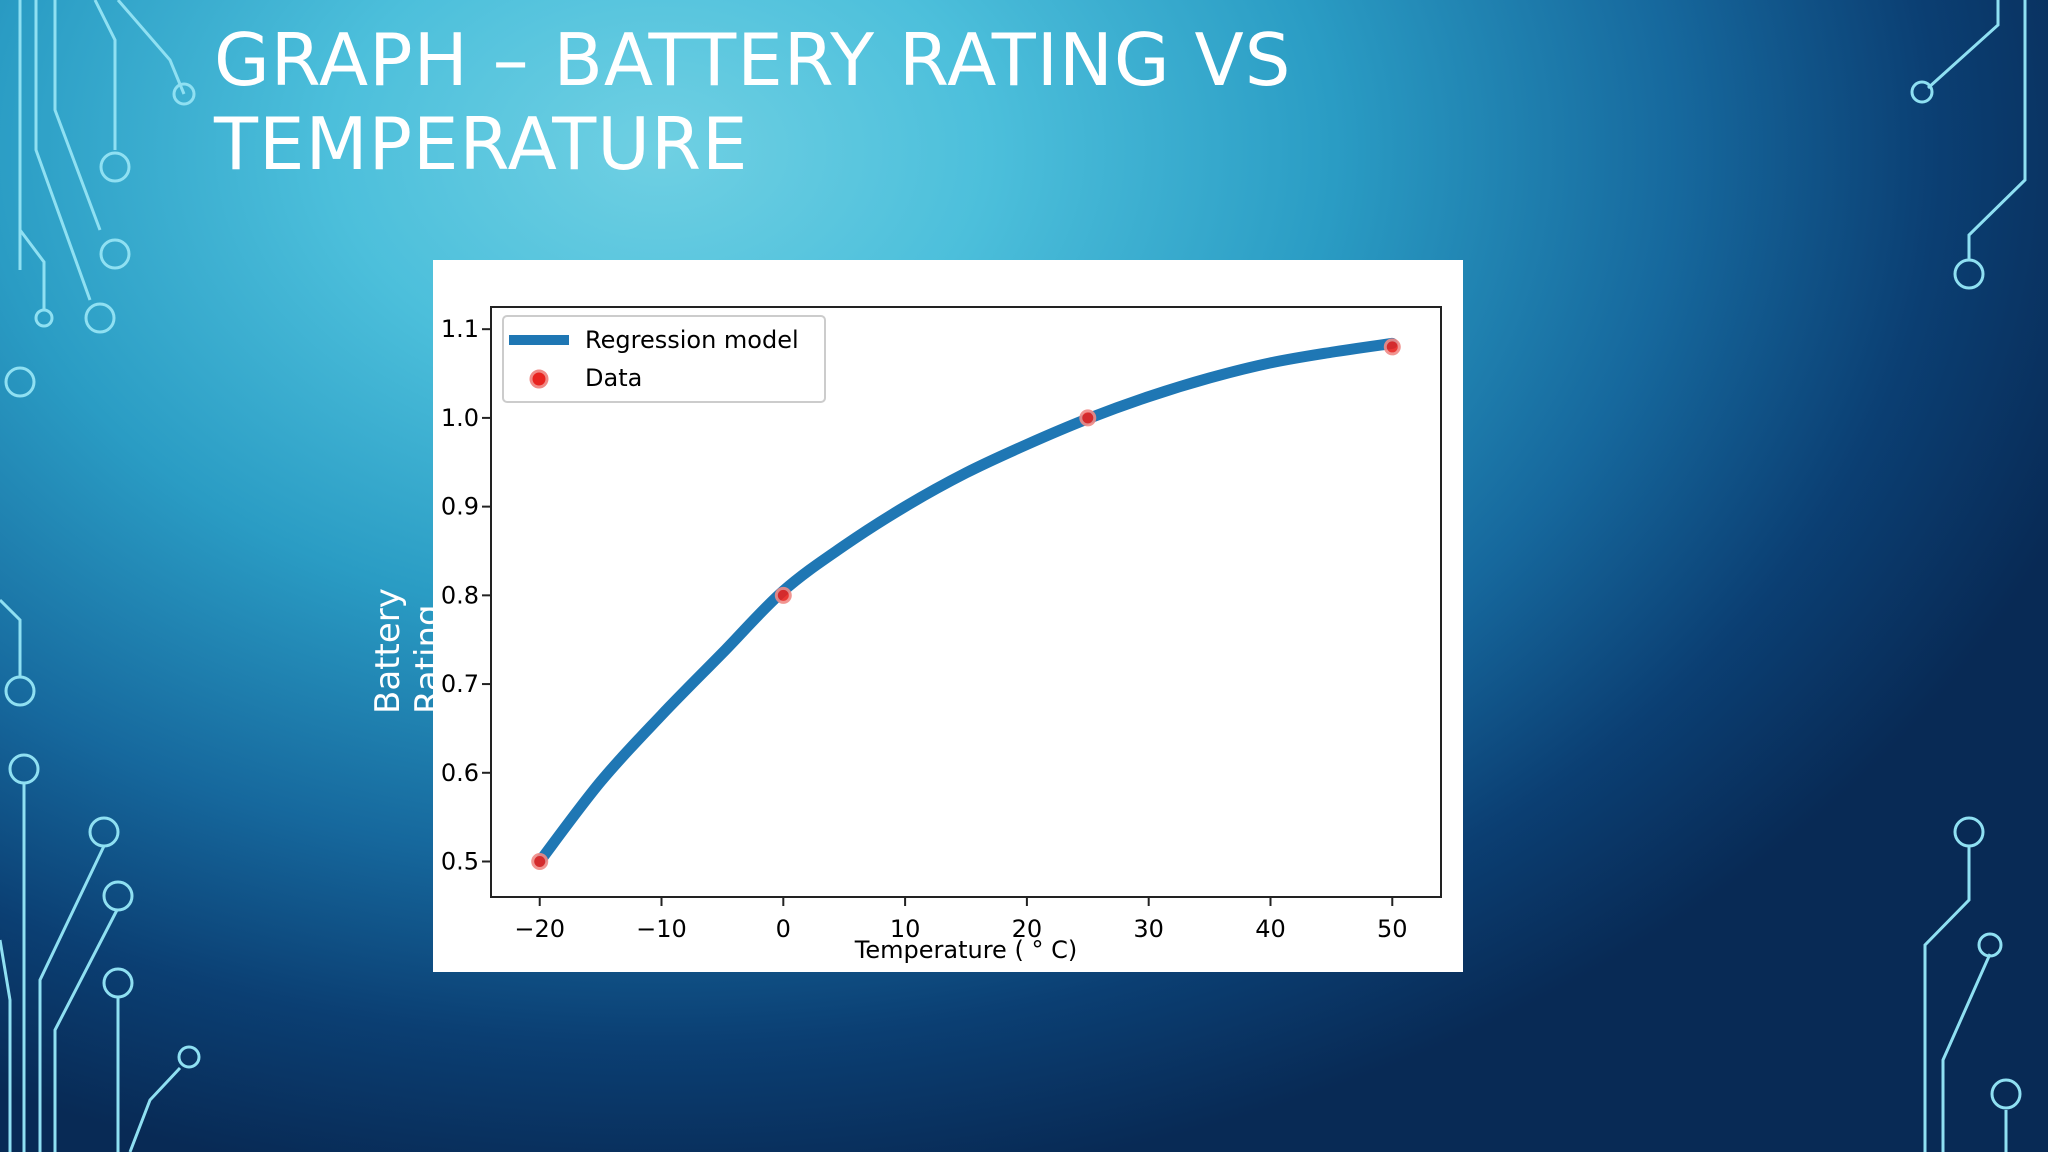  Describe the element at coordinates (961, 920) in the screenshot. I see `x-axis: −20 −10 0 10 20 30 40 50` at that location.